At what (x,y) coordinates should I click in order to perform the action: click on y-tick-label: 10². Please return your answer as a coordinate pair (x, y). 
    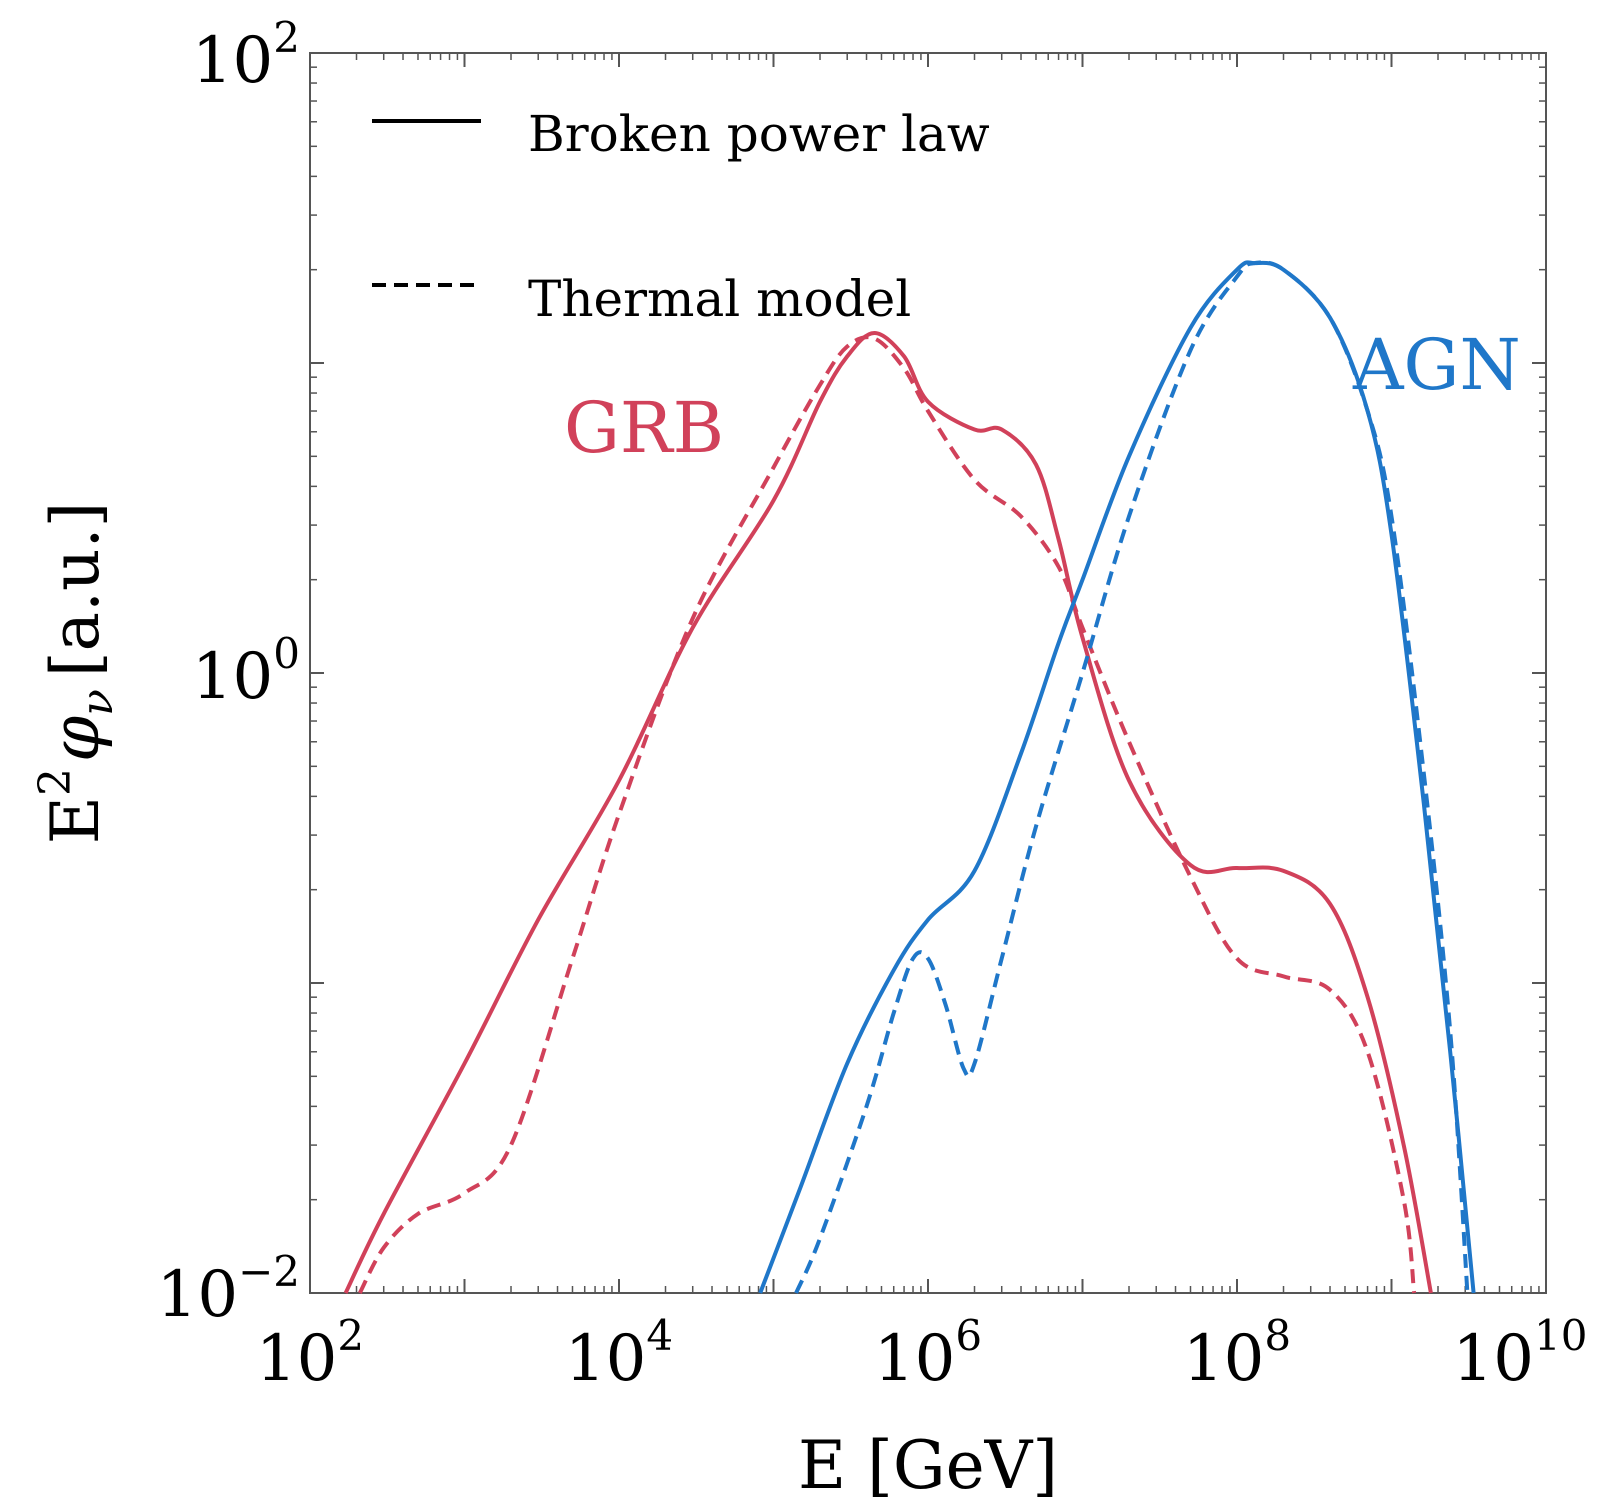
    Looking at the image, I should click on (246, 55).